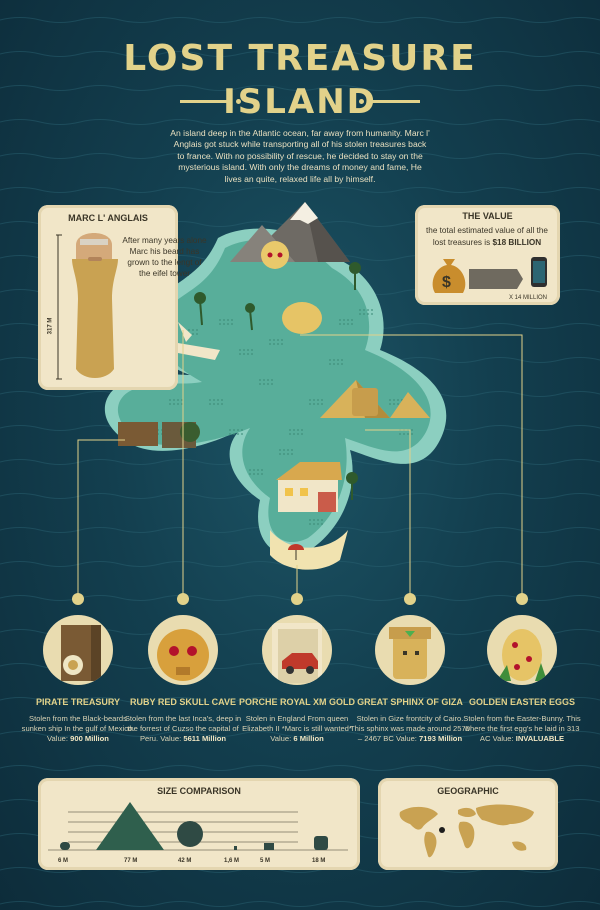  What do you see at coordinates (410, 650) in the screenshot?
I see `sphinx-icon` at bounding box center [410, 650].